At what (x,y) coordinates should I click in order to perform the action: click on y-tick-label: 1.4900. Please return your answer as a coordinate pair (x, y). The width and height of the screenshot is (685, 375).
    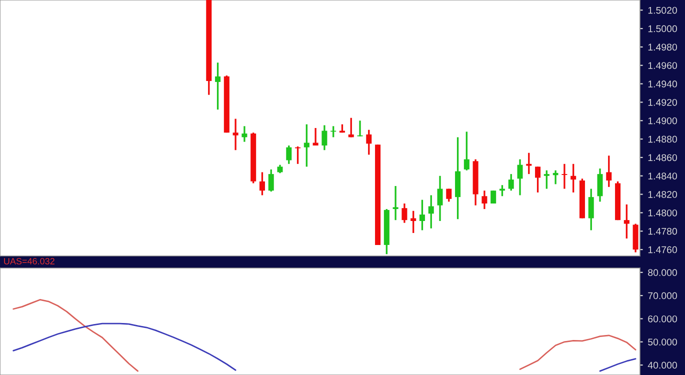
    Looking at the image, I should click on (662, 120).